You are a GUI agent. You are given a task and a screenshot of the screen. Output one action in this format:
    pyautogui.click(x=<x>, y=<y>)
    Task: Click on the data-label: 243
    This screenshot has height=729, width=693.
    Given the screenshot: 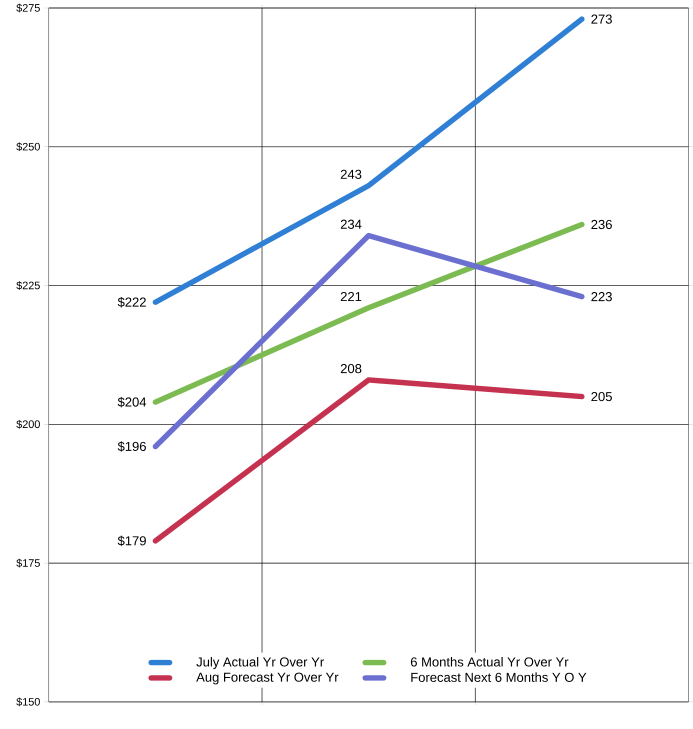 What is the action you would take?
    pyautogui.click(x=351, y=174)
    